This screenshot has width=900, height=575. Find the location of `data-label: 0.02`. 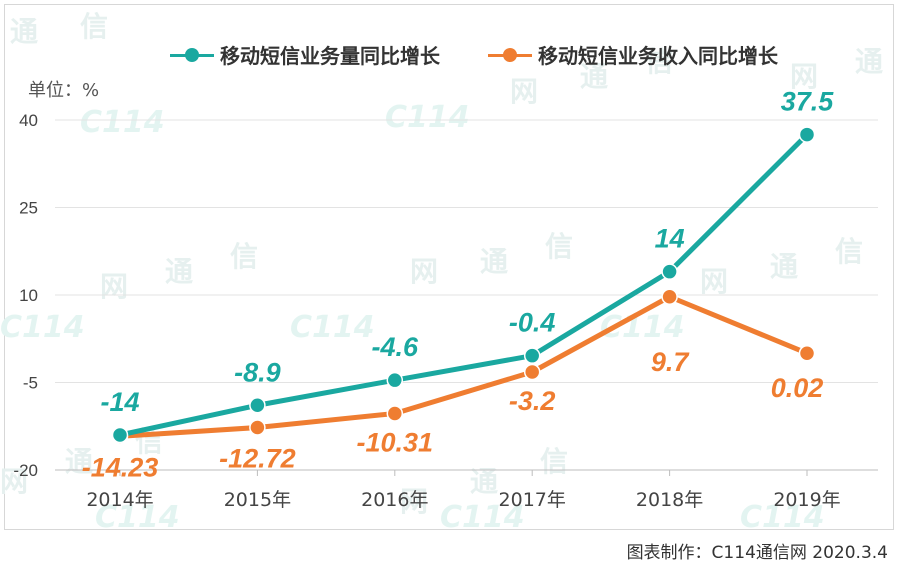

data-label: 0.02 is located at coordinates (797, 388).